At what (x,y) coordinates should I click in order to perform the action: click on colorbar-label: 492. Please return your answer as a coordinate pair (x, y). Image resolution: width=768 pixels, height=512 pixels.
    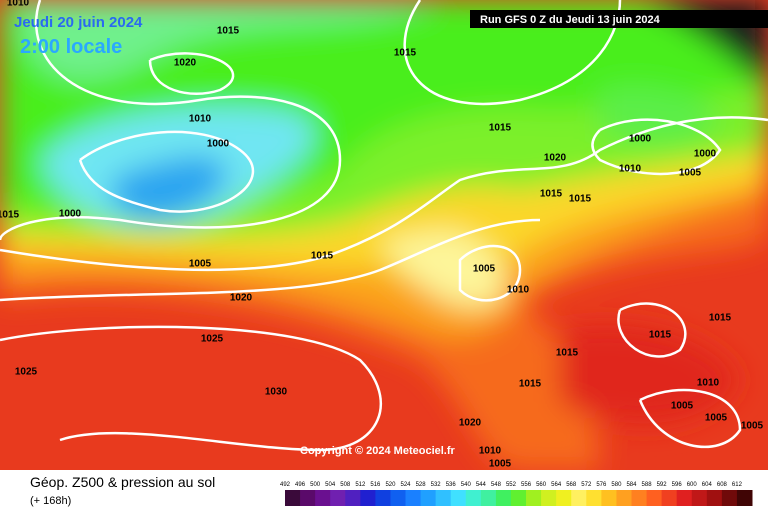
    Looking at the image, I should click on (285, 485).